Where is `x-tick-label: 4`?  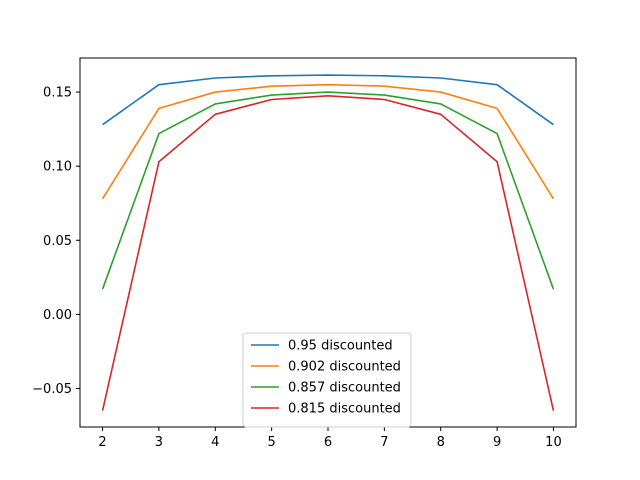
x-tick-label: 4 is located at coordinates (215, 442).